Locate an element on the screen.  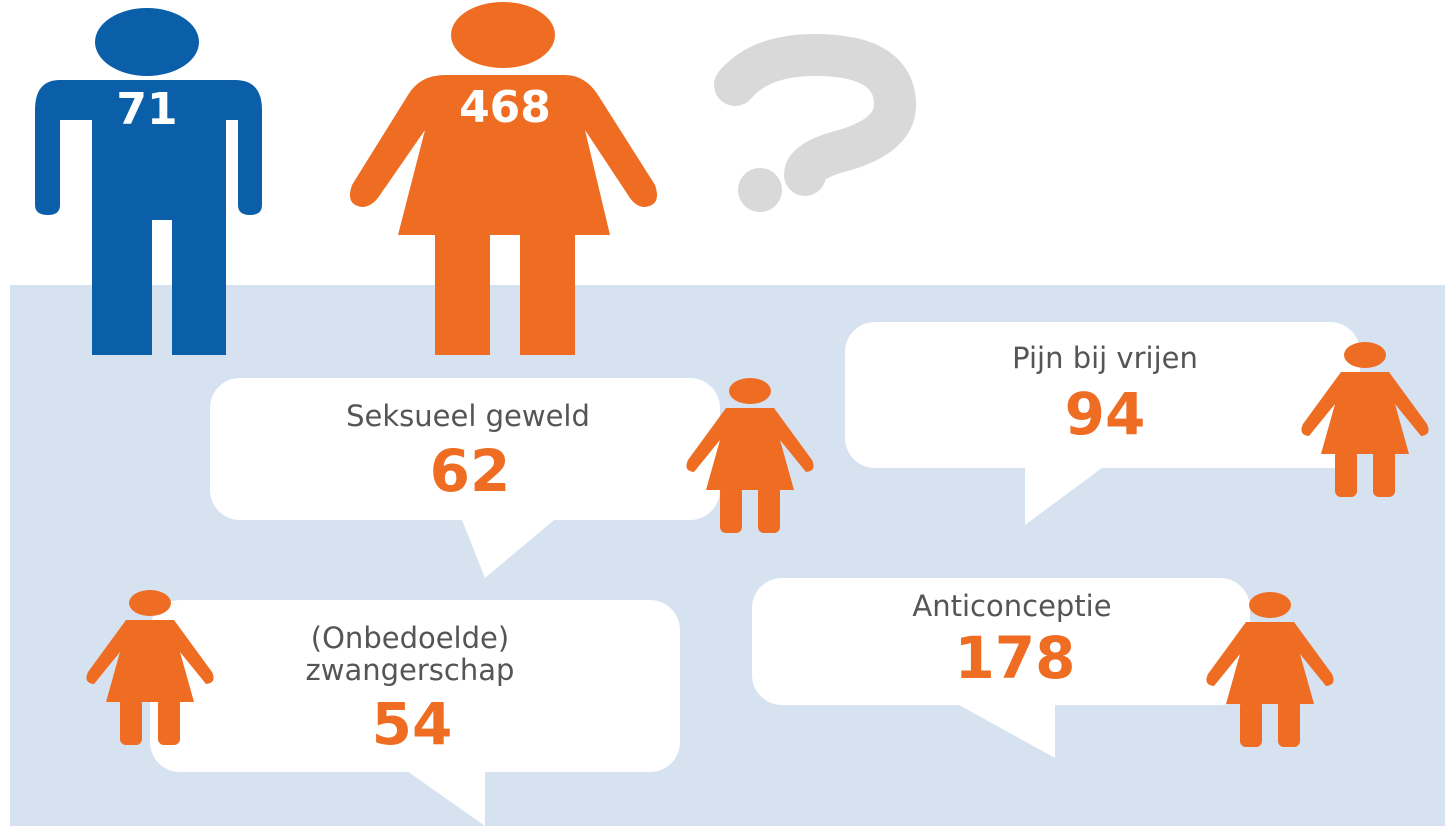
bubble-label: Seksueel geweld is located at coordinates (468, 416).